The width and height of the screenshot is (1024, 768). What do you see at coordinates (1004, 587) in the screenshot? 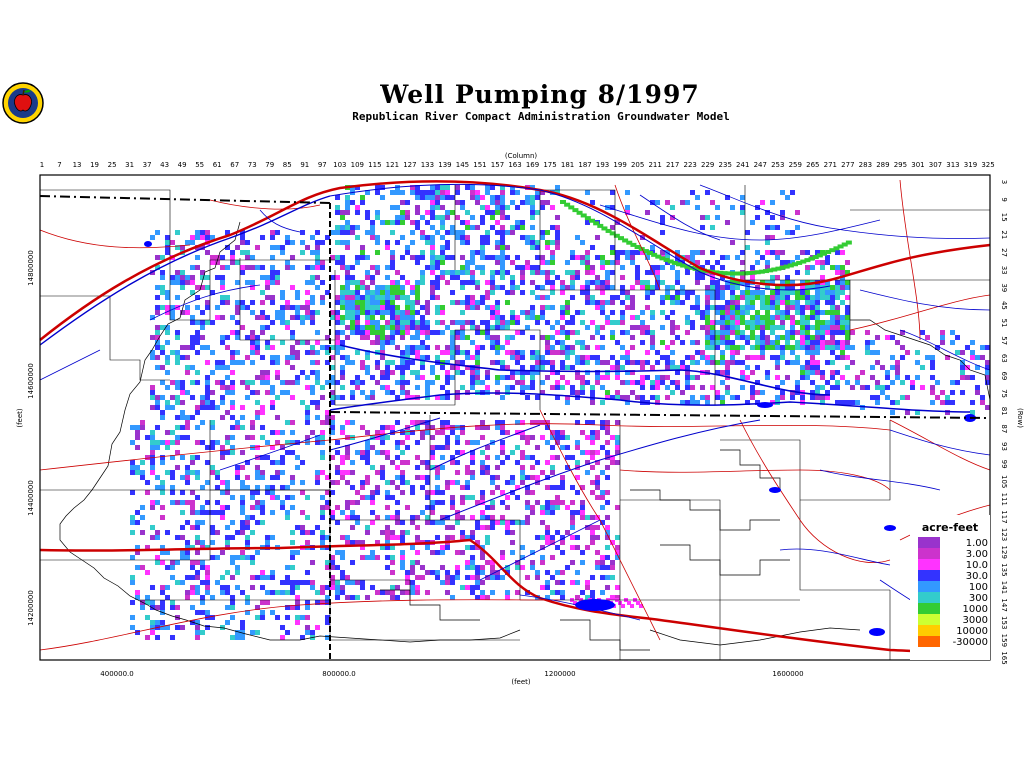
I see `row-tick-label: 141` at bounding box center [1004, 587].